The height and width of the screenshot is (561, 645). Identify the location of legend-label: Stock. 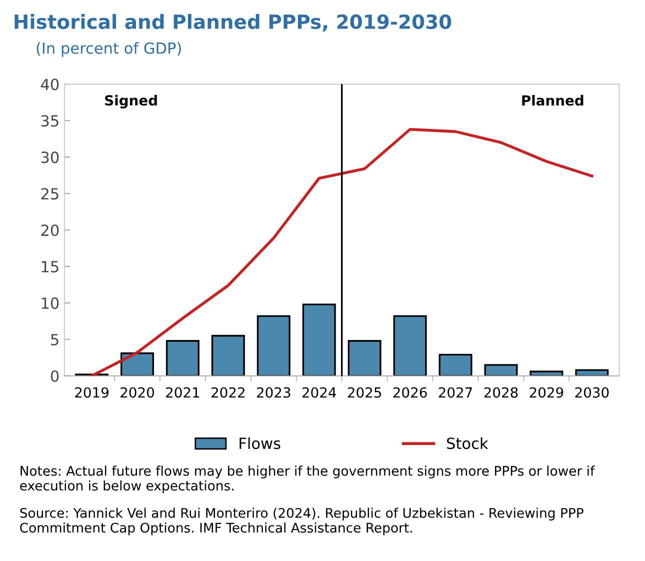
(467, 443).